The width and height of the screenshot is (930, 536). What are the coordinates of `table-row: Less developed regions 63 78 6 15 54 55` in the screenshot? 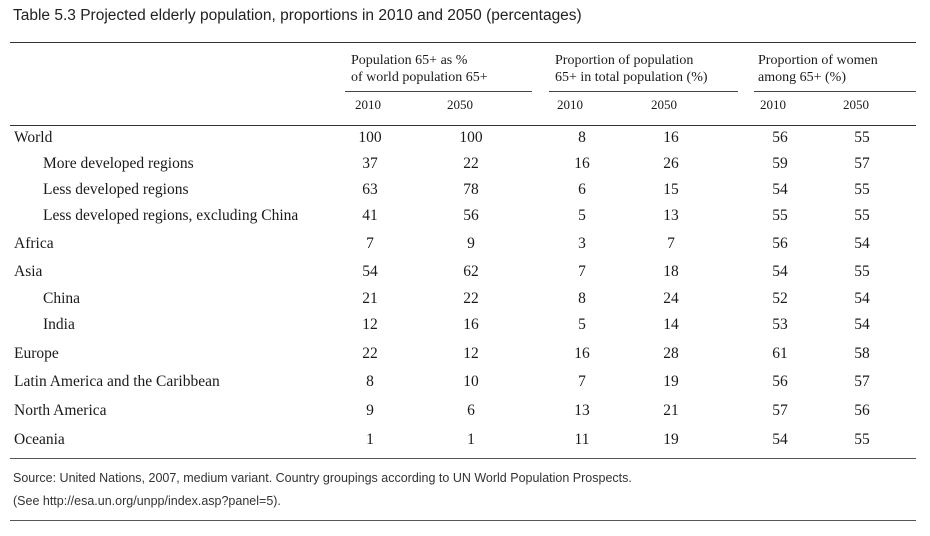 It's located at (465, 194).